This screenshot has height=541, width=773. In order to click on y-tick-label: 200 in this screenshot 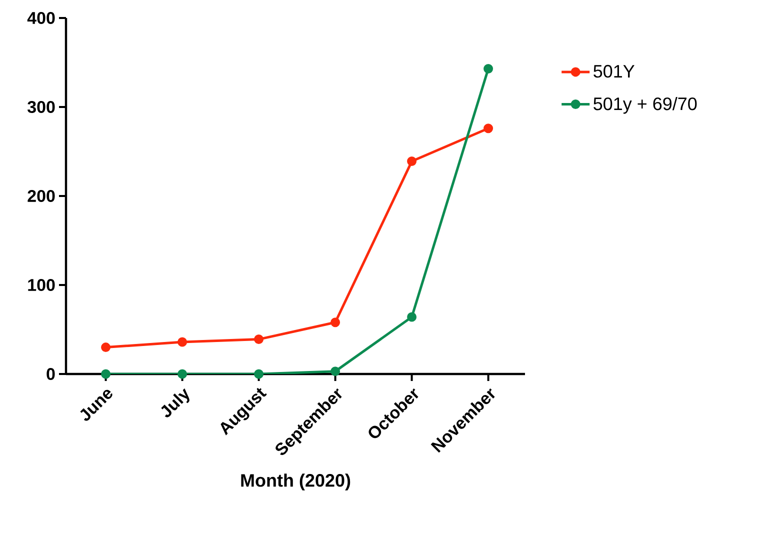, I will do `click(41, 196)`.